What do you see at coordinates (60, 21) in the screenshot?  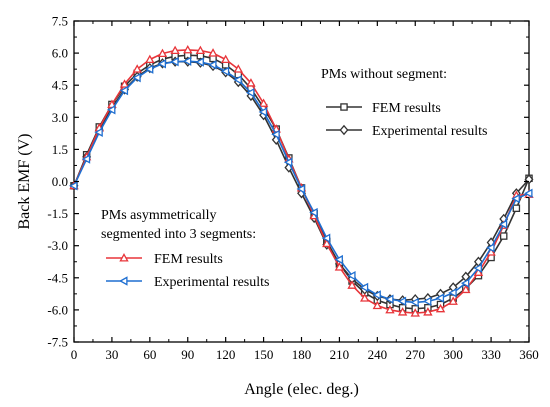 I see `y-tick-label: 7.5` at bounding box center [60, 21].